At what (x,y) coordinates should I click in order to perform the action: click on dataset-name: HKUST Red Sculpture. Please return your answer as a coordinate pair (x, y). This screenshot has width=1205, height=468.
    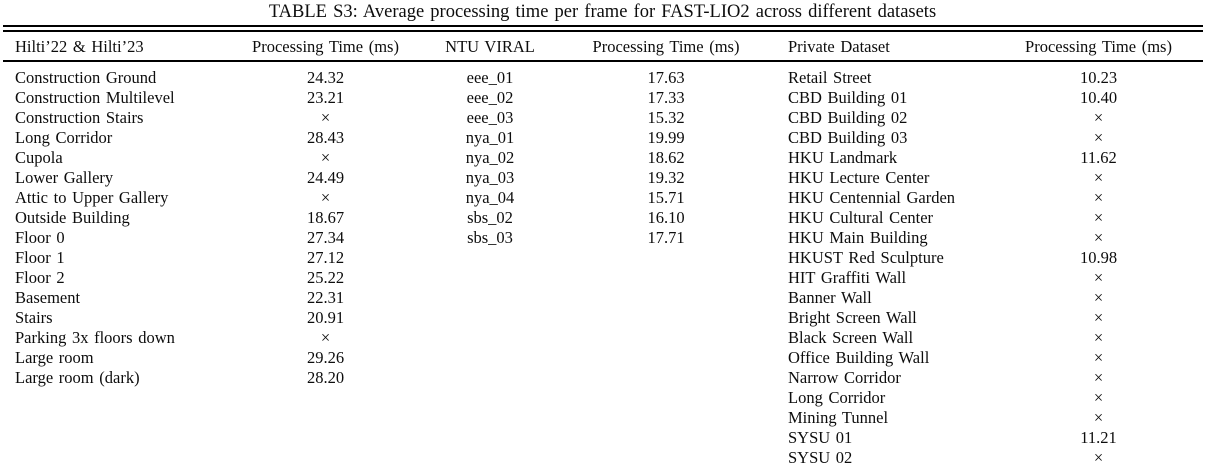
    Looking at the image, I should click on (866, 257).